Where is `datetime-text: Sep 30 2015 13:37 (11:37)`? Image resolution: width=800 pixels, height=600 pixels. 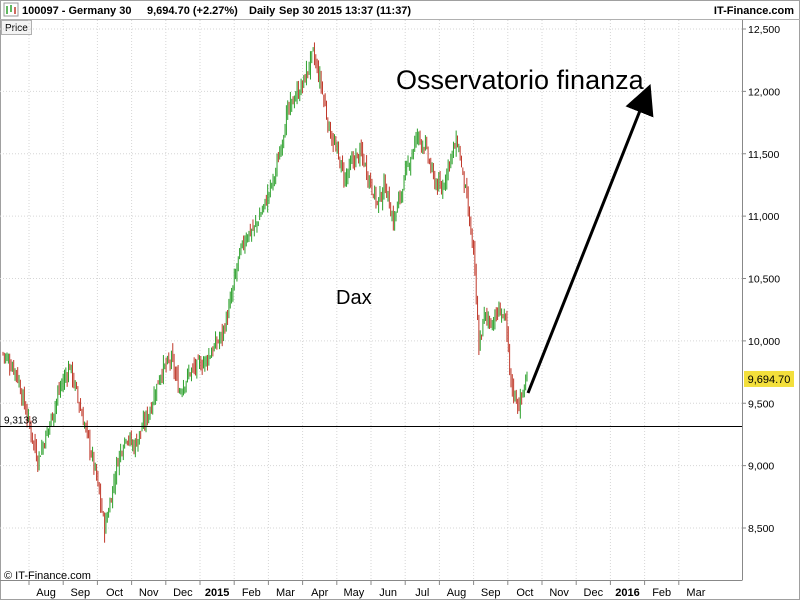 datetime-text: Sep 30 2015 13:37 (11:37) is located at coordinates (345, 11).